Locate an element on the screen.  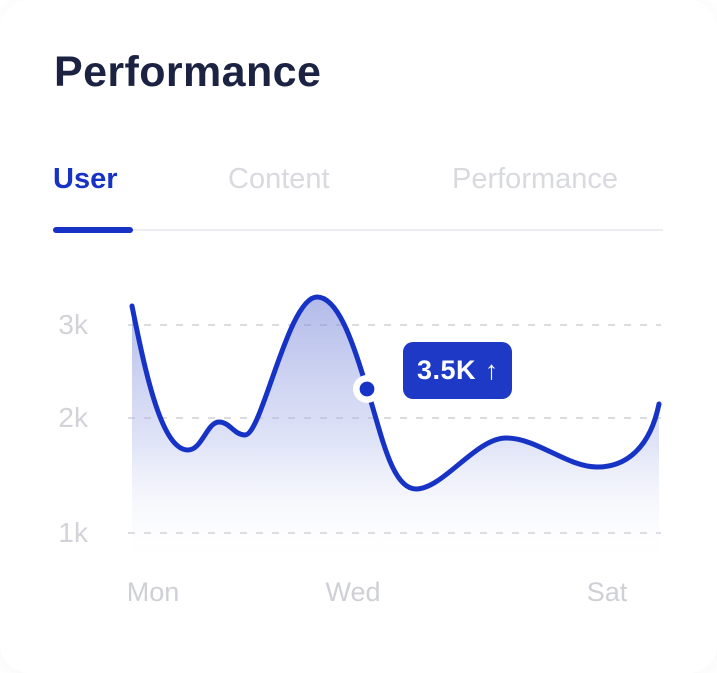
page-title: Performance is located at coordinates (188, 72).